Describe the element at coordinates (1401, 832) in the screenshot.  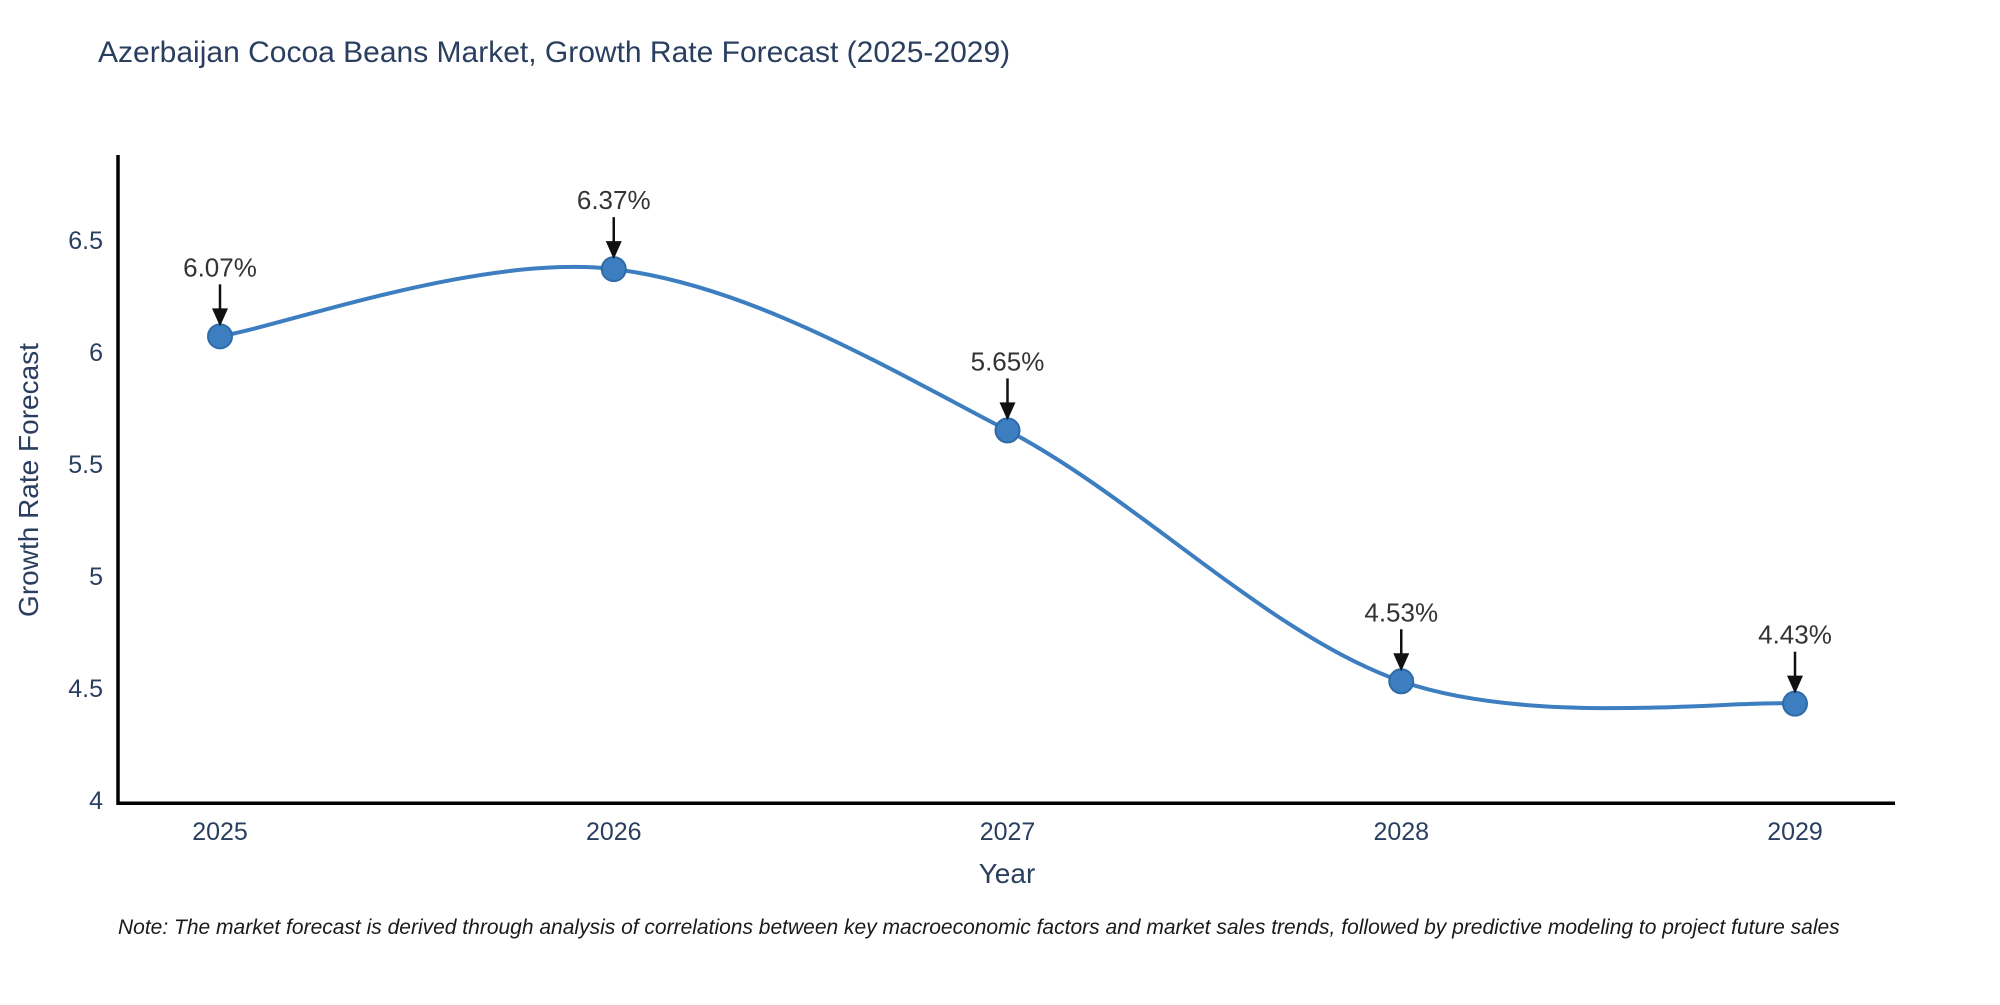
I see `x-tick-label: 2028` at that location.